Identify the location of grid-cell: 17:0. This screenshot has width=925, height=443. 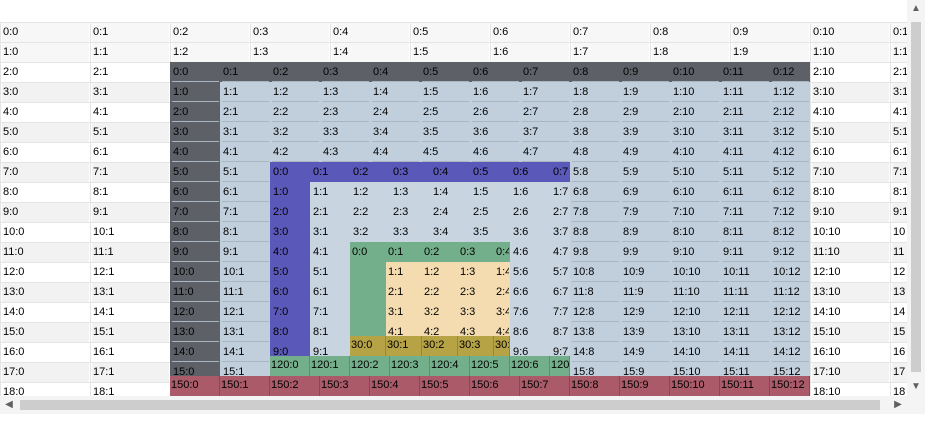
(45, 372).